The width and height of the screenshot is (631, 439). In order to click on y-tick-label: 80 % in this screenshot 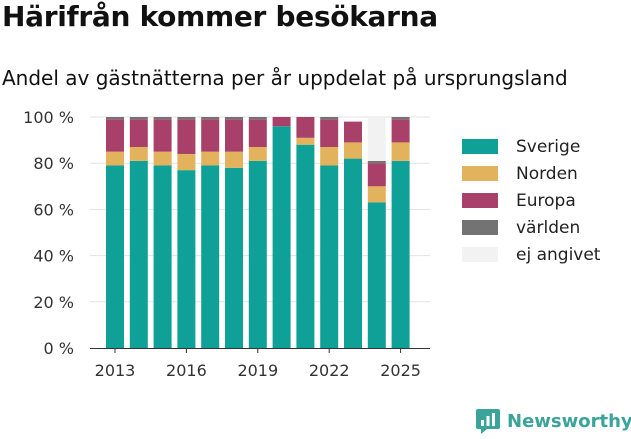, I will do `click(53, 163)`.